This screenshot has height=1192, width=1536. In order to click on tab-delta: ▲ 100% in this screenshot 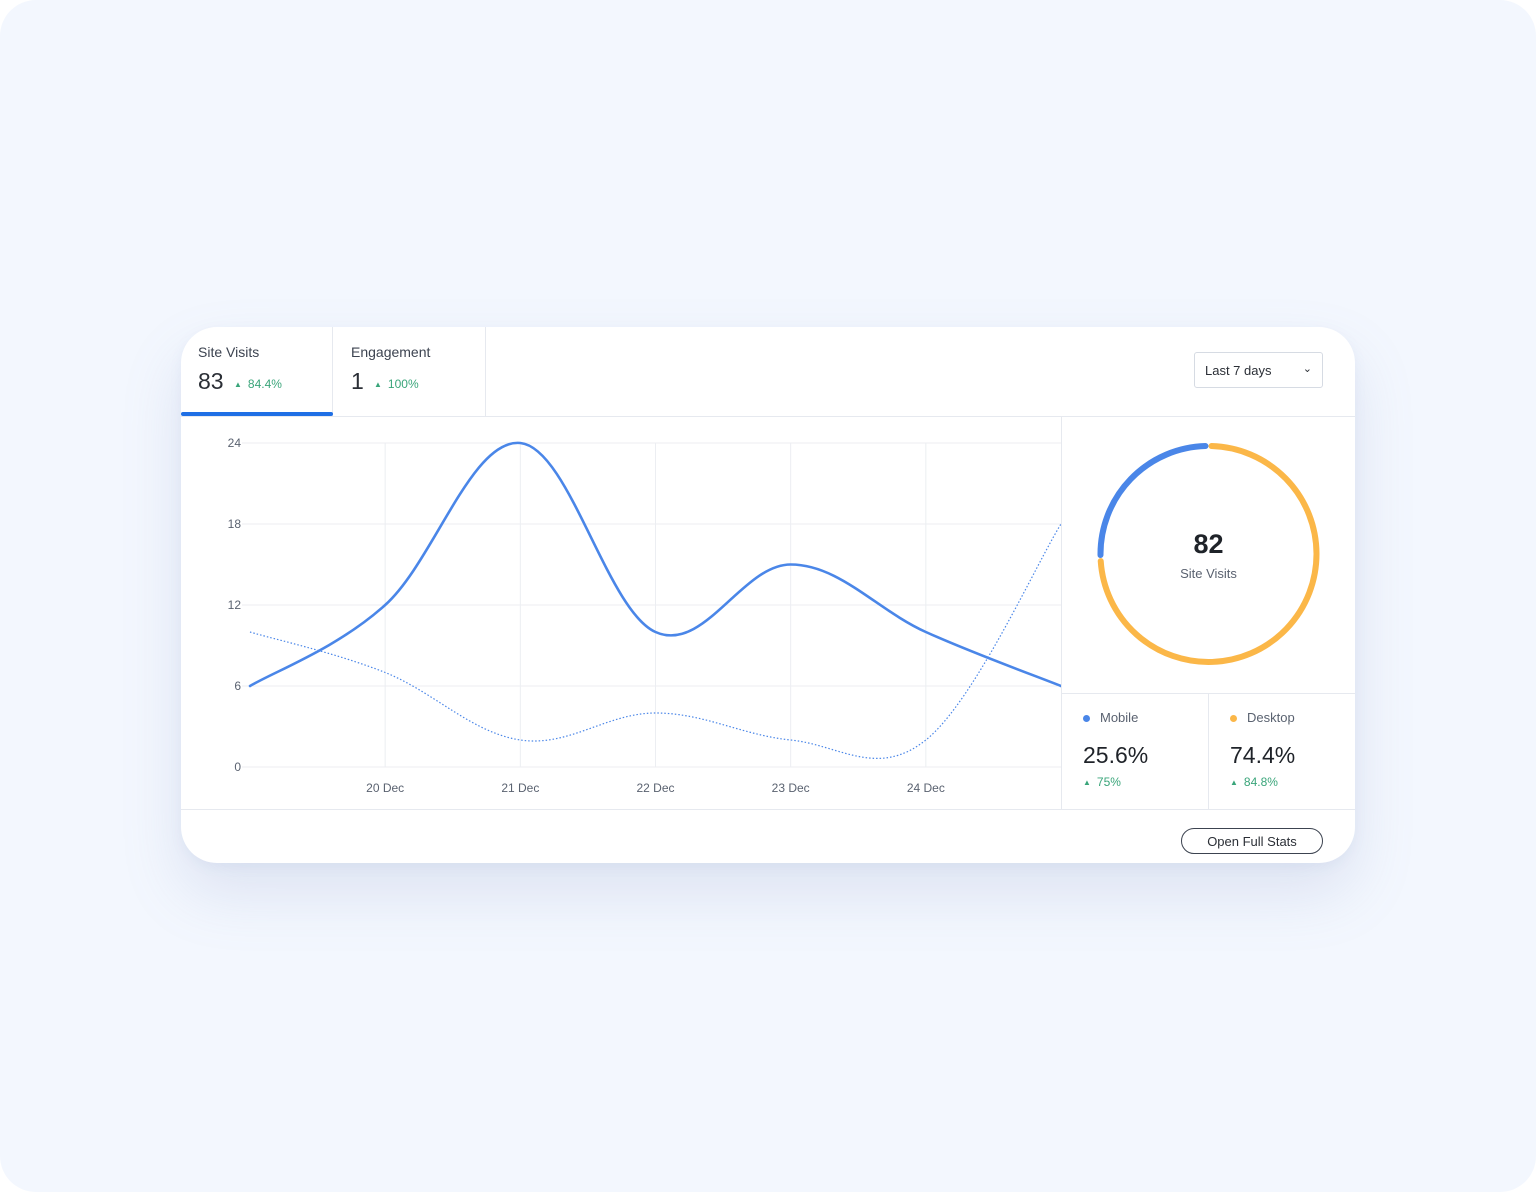, I will do `click(396, 384)`.